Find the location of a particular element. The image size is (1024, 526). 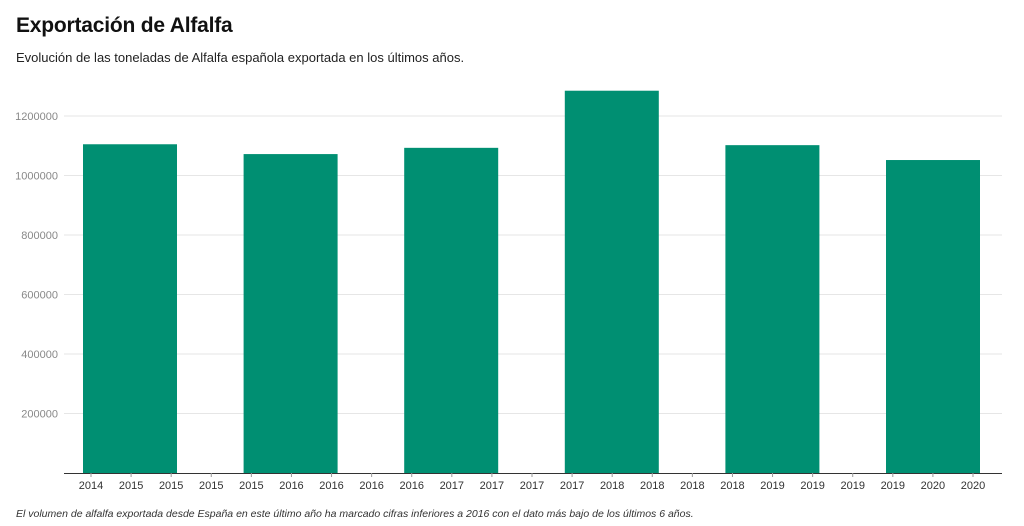

bar-2015 is located at coordinates (130, 308).